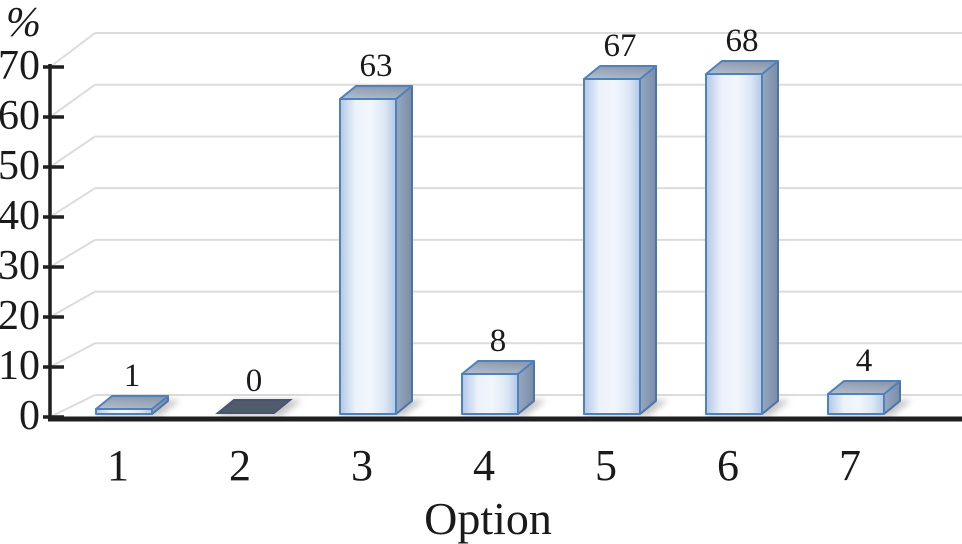 This screenshot has height=544, width=962. I want to click on y-axis-unit-label: %, so click(23, 23).